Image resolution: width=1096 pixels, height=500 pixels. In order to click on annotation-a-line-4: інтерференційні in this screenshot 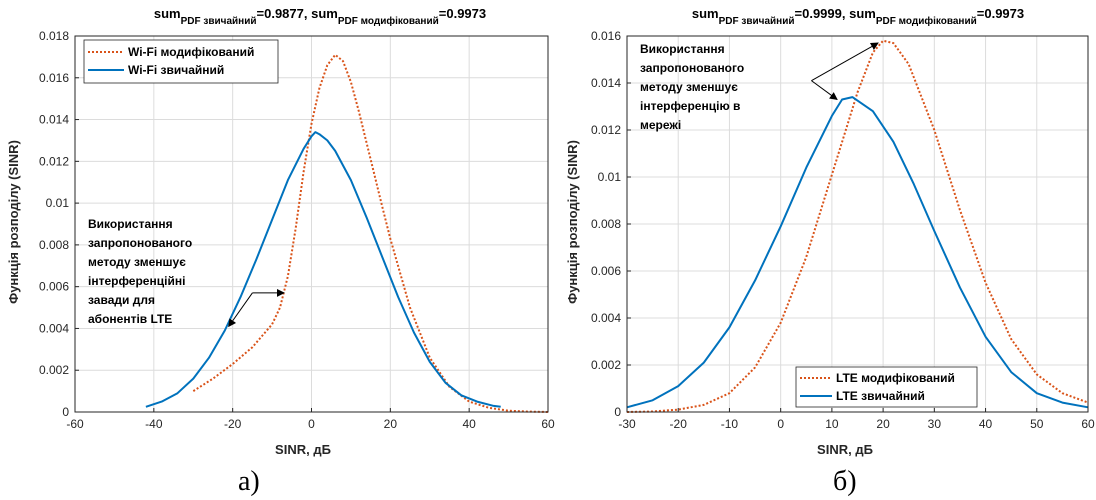, I will do `click(136, 281)`.